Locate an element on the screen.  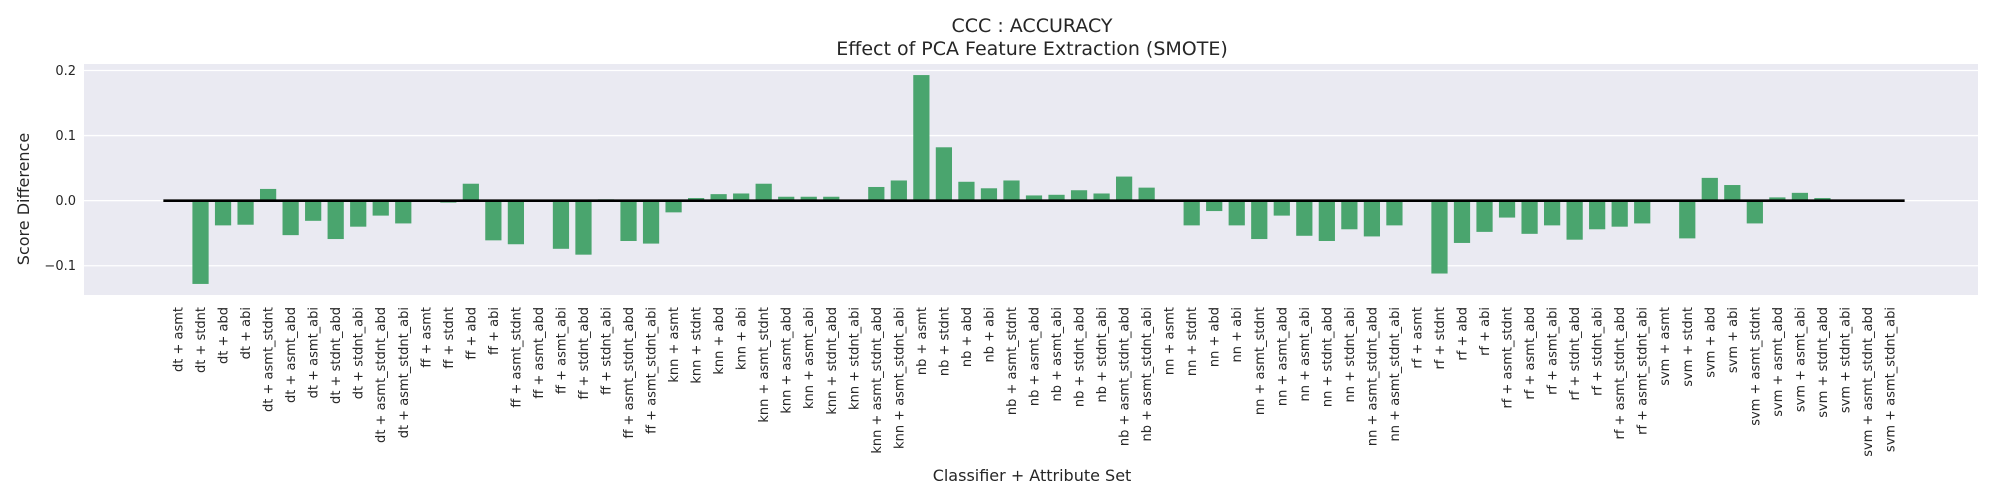
x-tick-label: rf + stdnt is located at coordinates (1440, 338).